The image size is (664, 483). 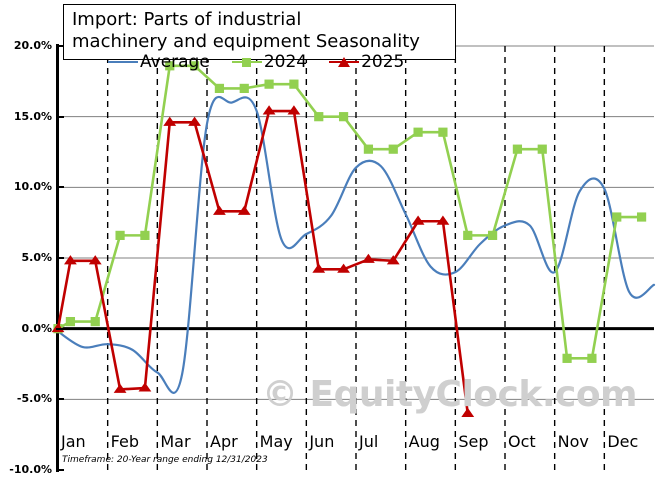 What do you see at coordinates (34, 399) in the screenshot?
I see `y-axis-tick-label: -5.0%` at bounding box center [34, 399].